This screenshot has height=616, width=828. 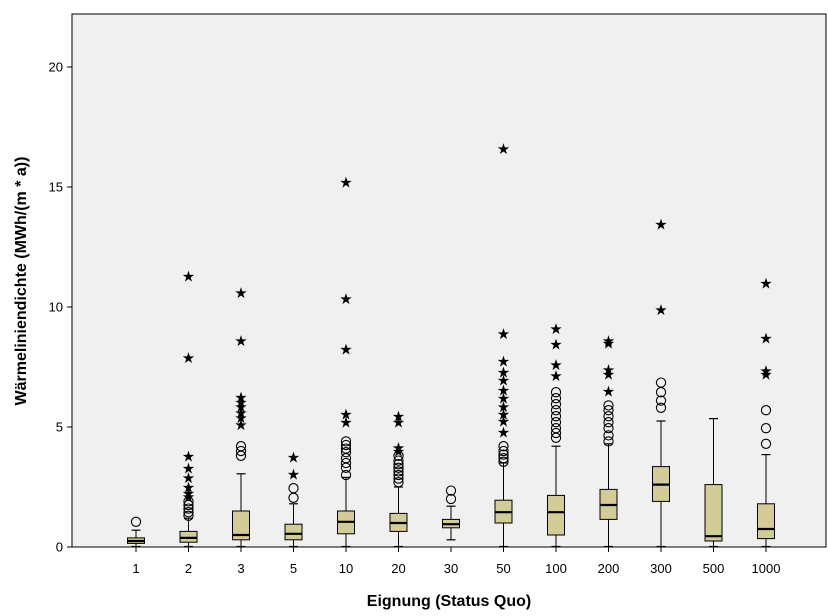 I want to click on x-axis-title: Eignung (Status Quo), so click(x=449, y=601).